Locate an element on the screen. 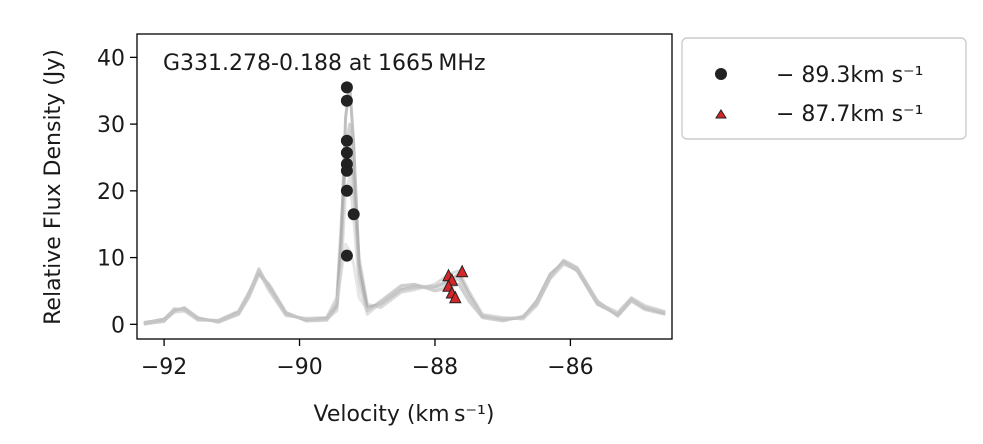 Image resolution: width=983 pixels, height=444 pixels. y-tick-label: 30 is located at coordinates (111, 125).